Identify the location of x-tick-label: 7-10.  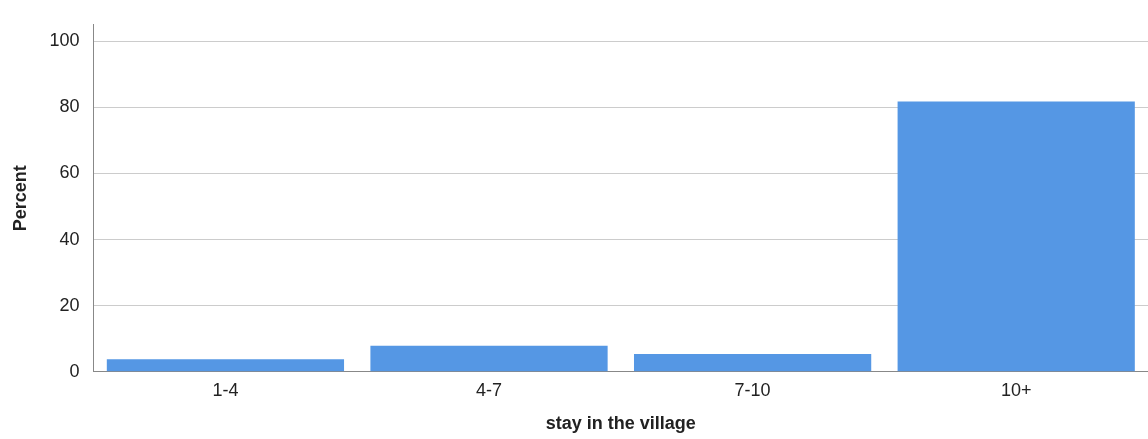
(752, 389).